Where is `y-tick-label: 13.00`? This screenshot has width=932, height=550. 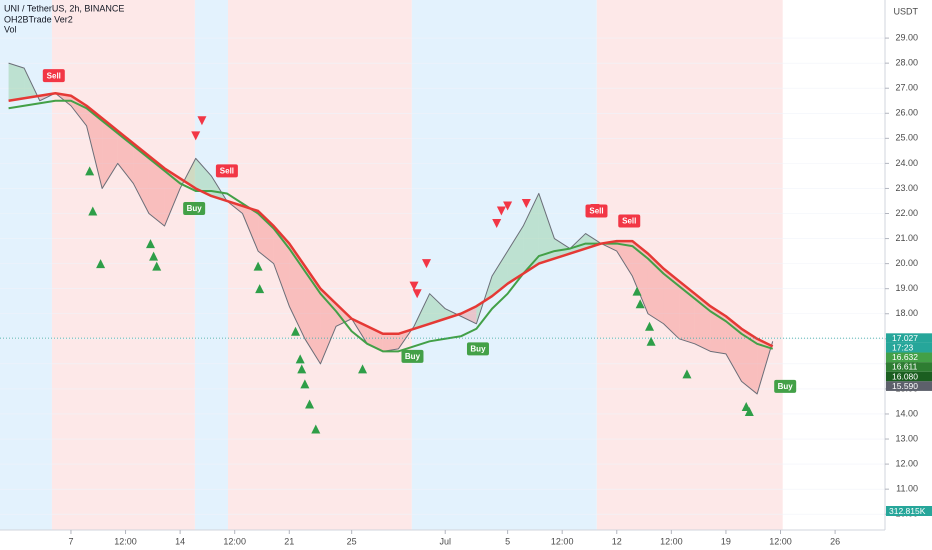
y-tick-label: 13.00 is located at coordinates (906, 438).